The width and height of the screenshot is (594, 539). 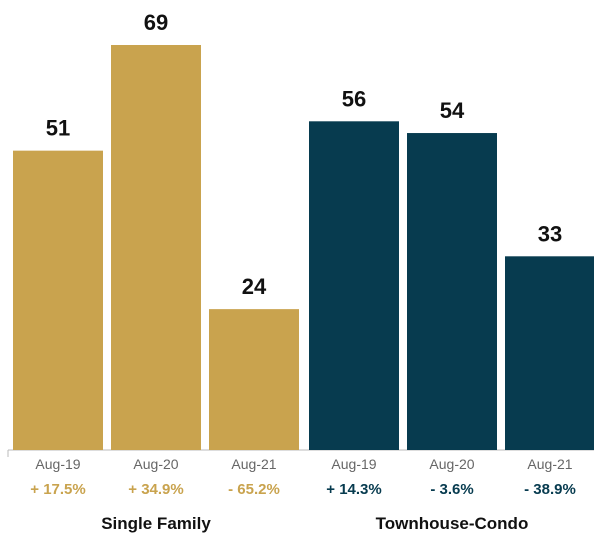 I want to click on percent-change-label: + 17.5%, so click(x=57, y=489).